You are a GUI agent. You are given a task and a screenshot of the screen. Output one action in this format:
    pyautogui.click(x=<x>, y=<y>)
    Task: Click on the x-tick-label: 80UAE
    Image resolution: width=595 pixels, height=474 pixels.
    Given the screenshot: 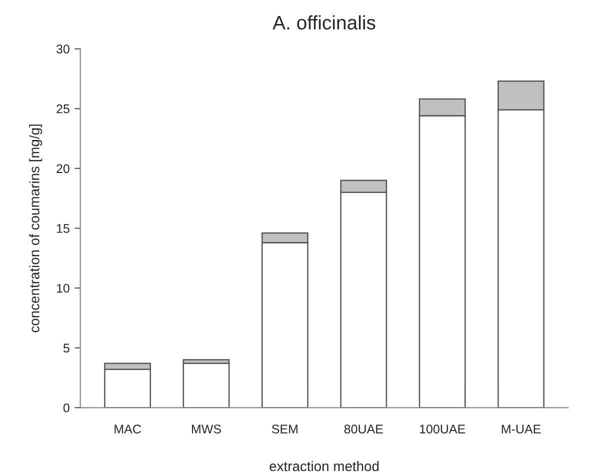 What is the action you would take?
    pyautogui.click(x=363, y=429)
    